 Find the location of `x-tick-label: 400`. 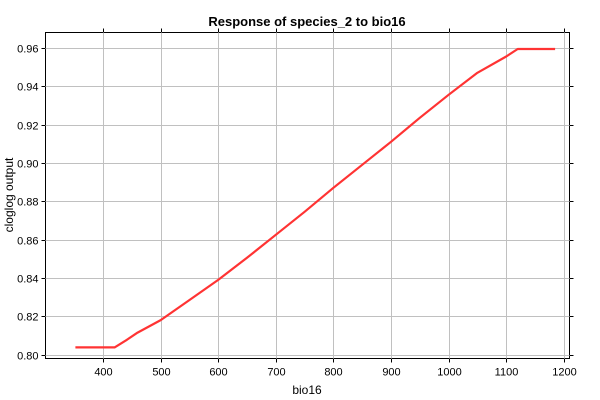

x-tick-label: 400 is located at coordinates (103, 373).